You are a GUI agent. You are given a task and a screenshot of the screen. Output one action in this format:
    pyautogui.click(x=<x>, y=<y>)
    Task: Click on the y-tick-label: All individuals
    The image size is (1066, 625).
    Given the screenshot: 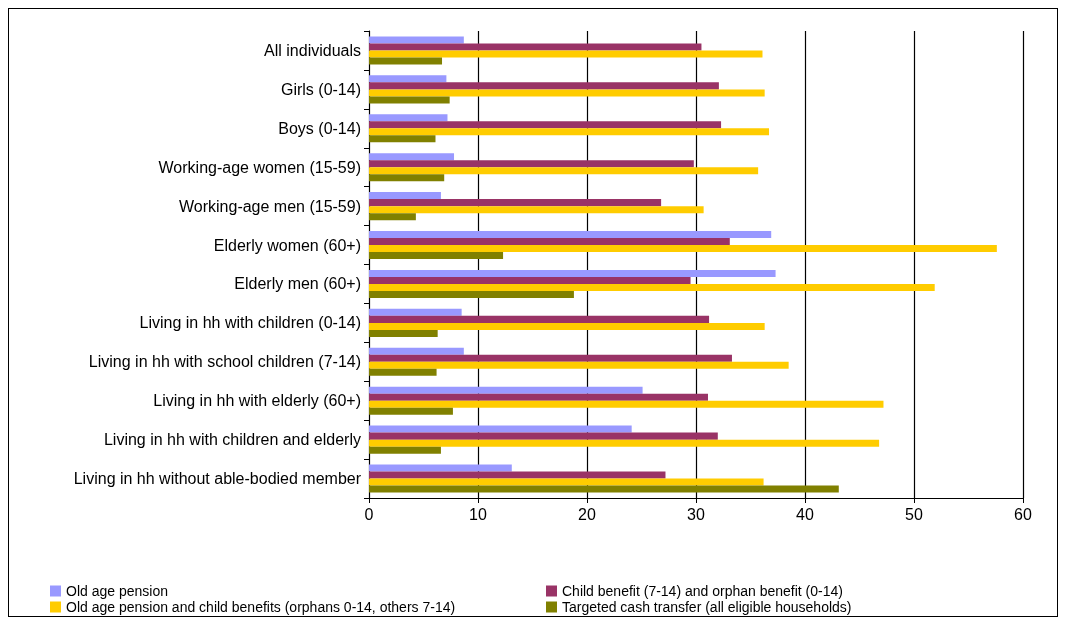 What is the action you would take?
    pyautogui.click(x=312, y=50)
    